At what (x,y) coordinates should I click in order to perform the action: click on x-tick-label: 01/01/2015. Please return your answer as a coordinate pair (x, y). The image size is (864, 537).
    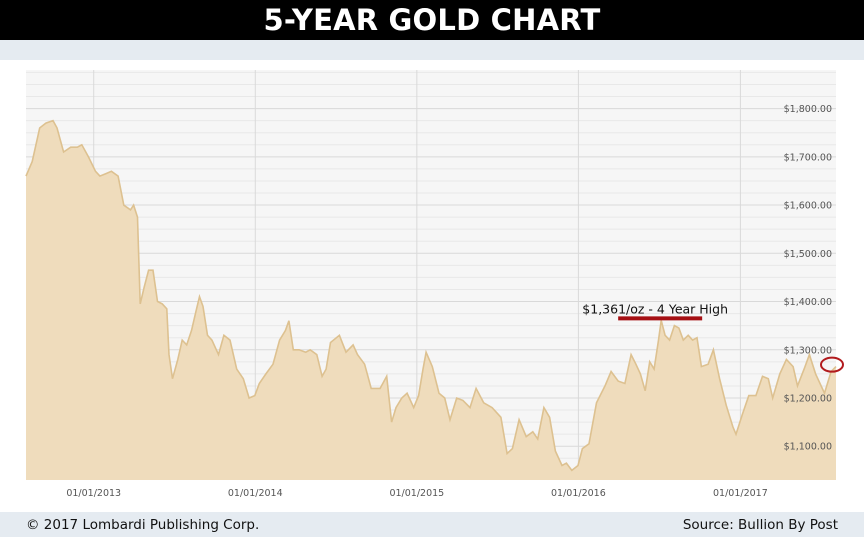
    Looking at the image, I should click on (416, 493).